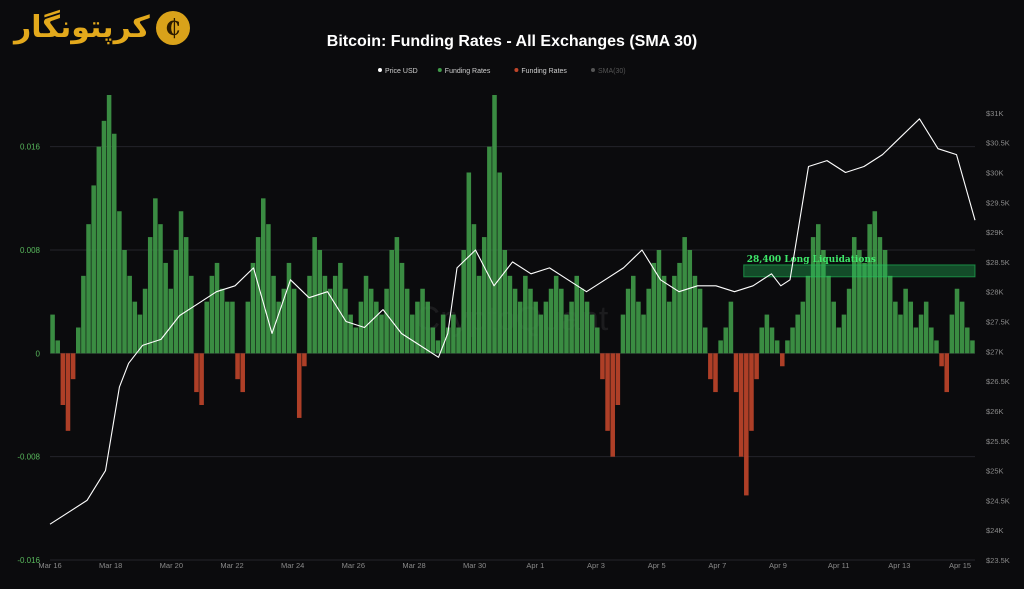  I want to click on brand-logo-text: کرپتونگار, so click(82, 27).